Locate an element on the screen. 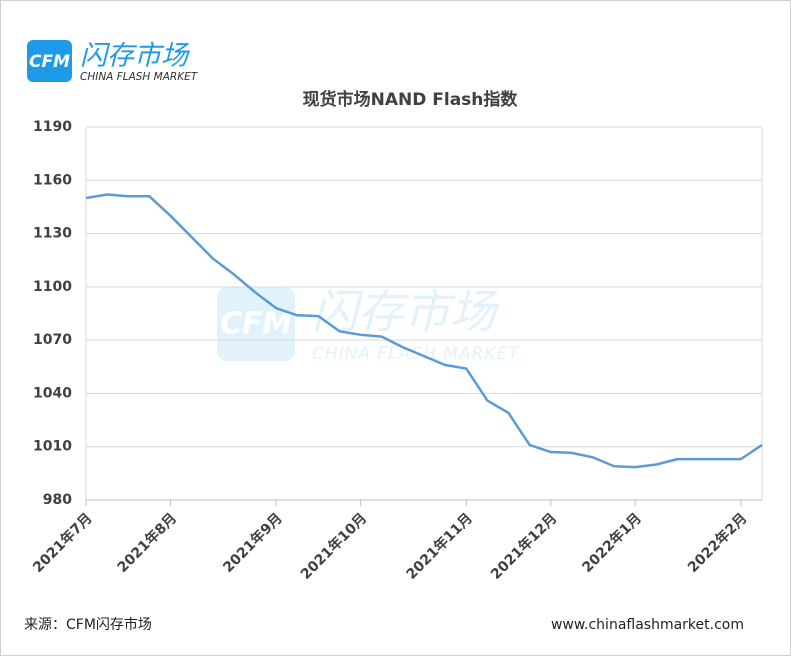 This screenshot has width=791, height=656. logo-subtitle: CHINA FLASH MARKET is located at coordinates (139, 77).